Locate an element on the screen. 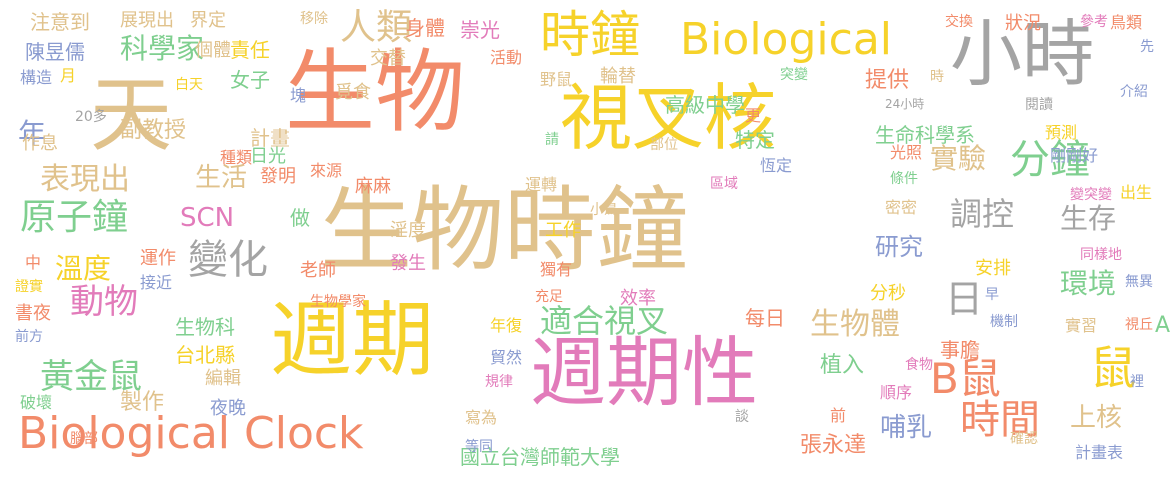 This screenshot has height=482, width=1175. cloud-word: 運轉 is located at coordinates (541, 184).